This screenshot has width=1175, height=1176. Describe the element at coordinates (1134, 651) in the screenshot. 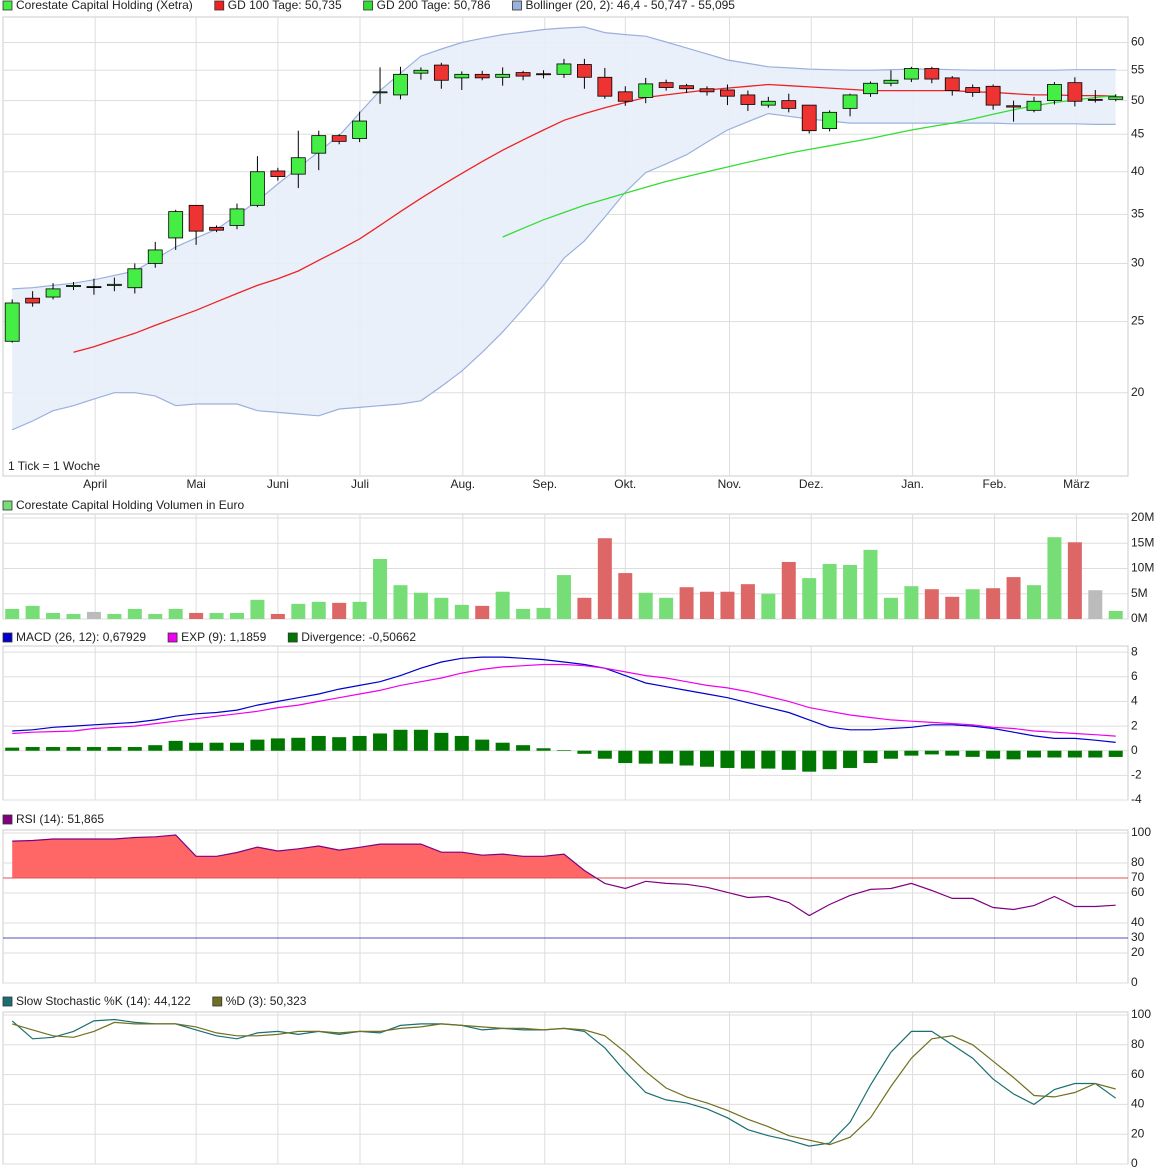

I see `y-tick-label: 8` at that location.